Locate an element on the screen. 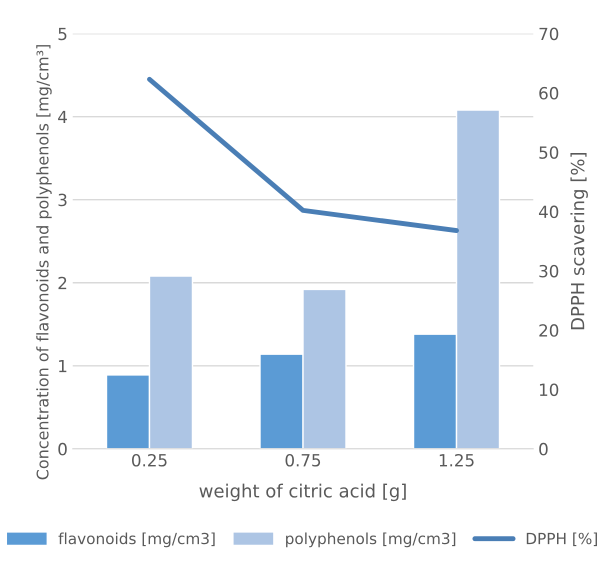 This screenshot has height=561, width=606. y2-tick-label: 20 is located at coordinates (548, 330).